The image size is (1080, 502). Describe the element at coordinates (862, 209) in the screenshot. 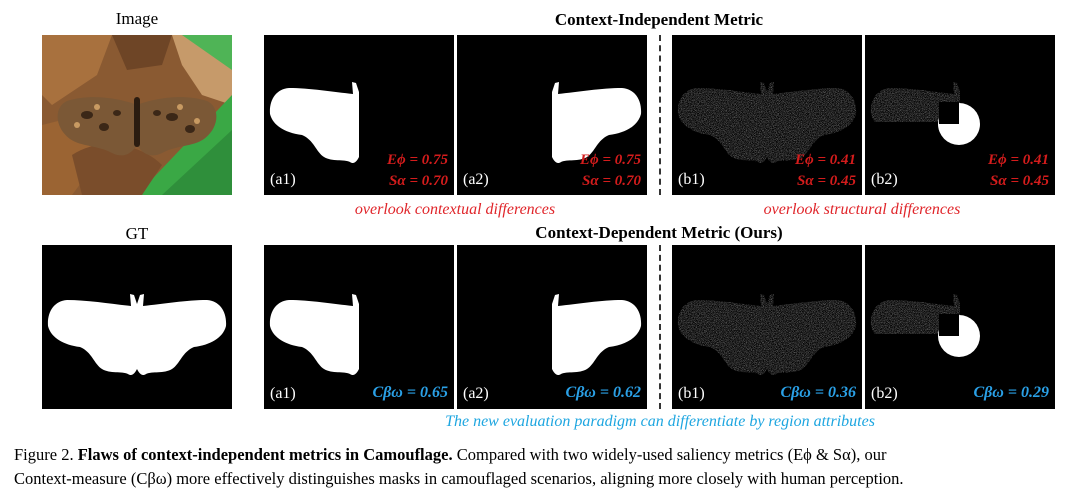

I see `note-structural: overlook structural differences` at that location.